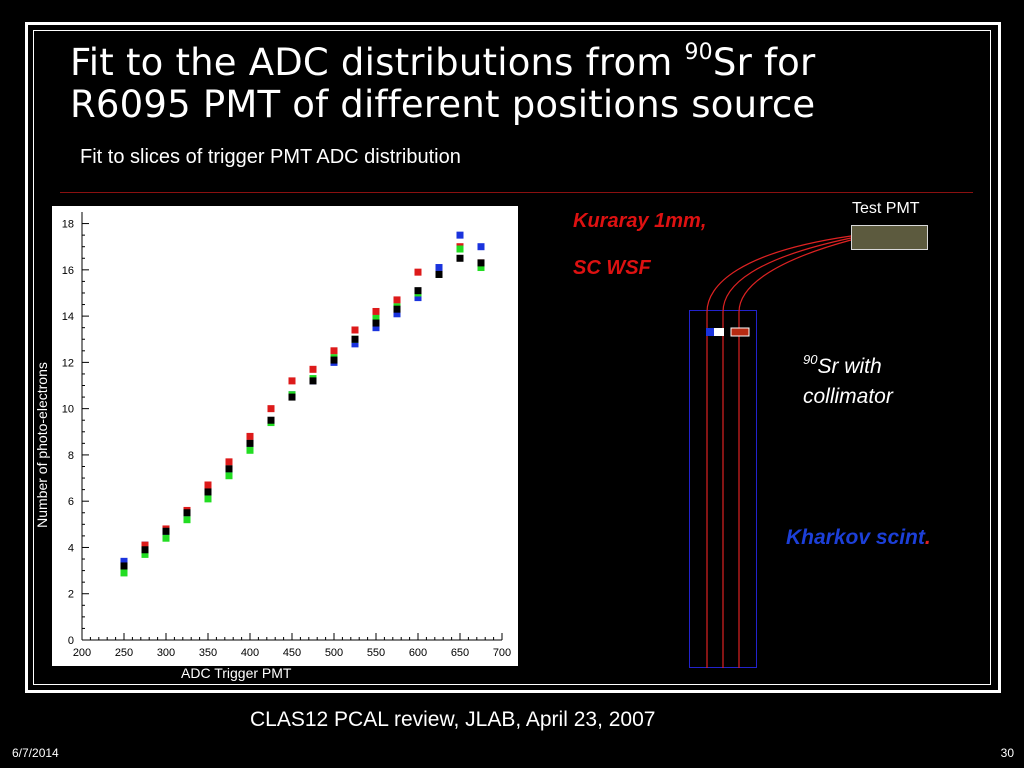  I want to click on y-tick-label: 2, so click(71, 595).